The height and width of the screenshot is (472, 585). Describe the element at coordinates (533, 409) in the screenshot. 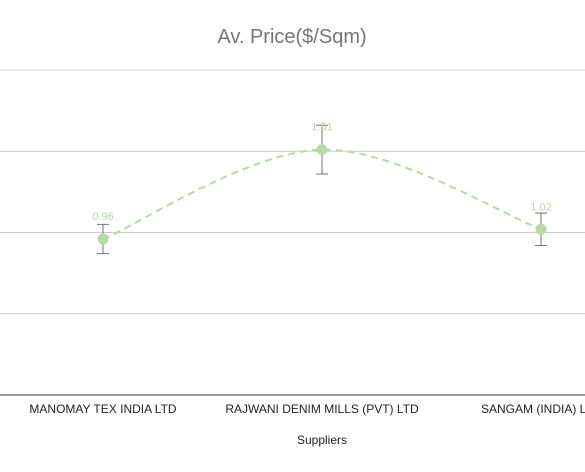

I see `x-tick-label: SANGAM (INDIA) L` at that location.